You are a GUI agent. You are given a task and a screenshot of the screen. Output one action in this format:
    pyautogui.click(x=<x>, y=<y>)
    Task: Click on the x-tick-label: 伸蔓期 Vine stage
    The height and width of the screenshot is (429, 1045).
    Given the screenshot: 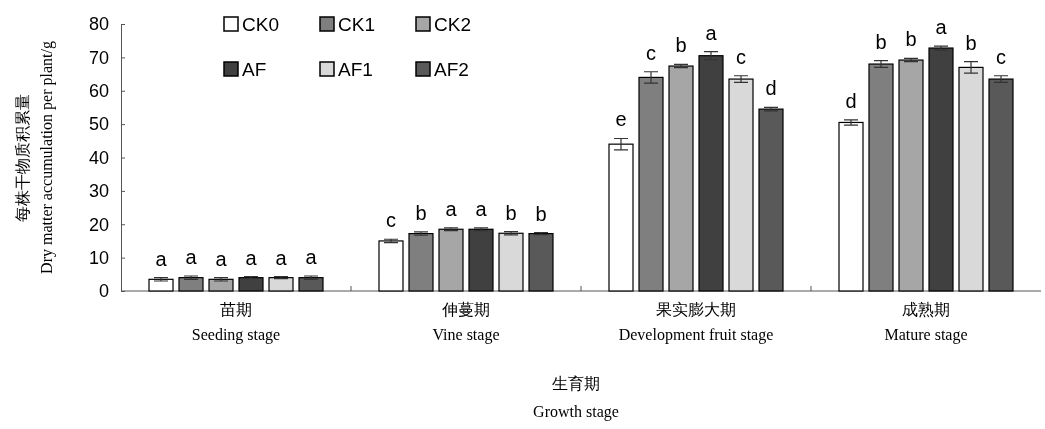 What is the action you would take?
    pyautogui.click(x=466, y=322)
    